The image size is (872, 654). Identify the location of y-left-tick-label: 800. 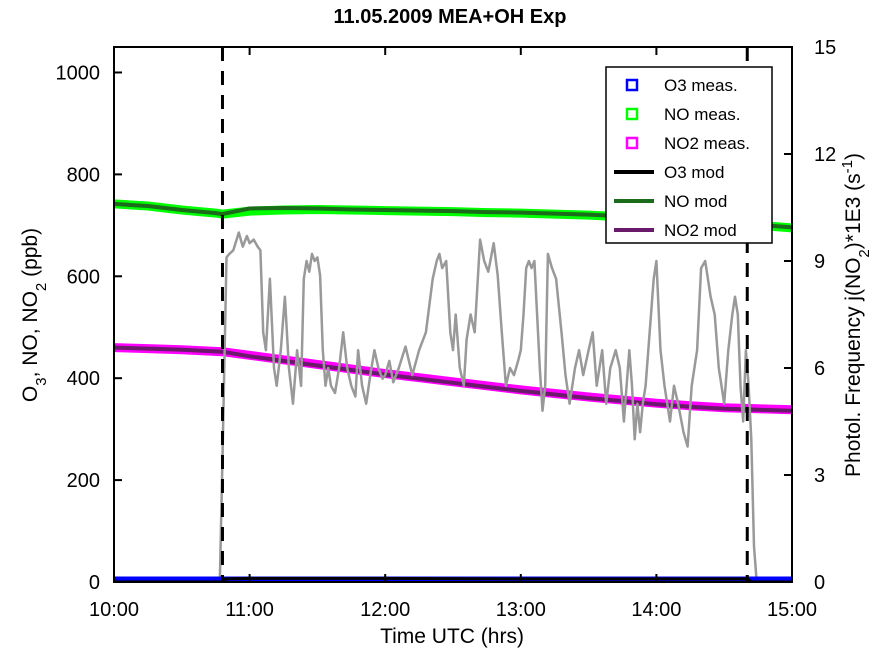
(83, 175).